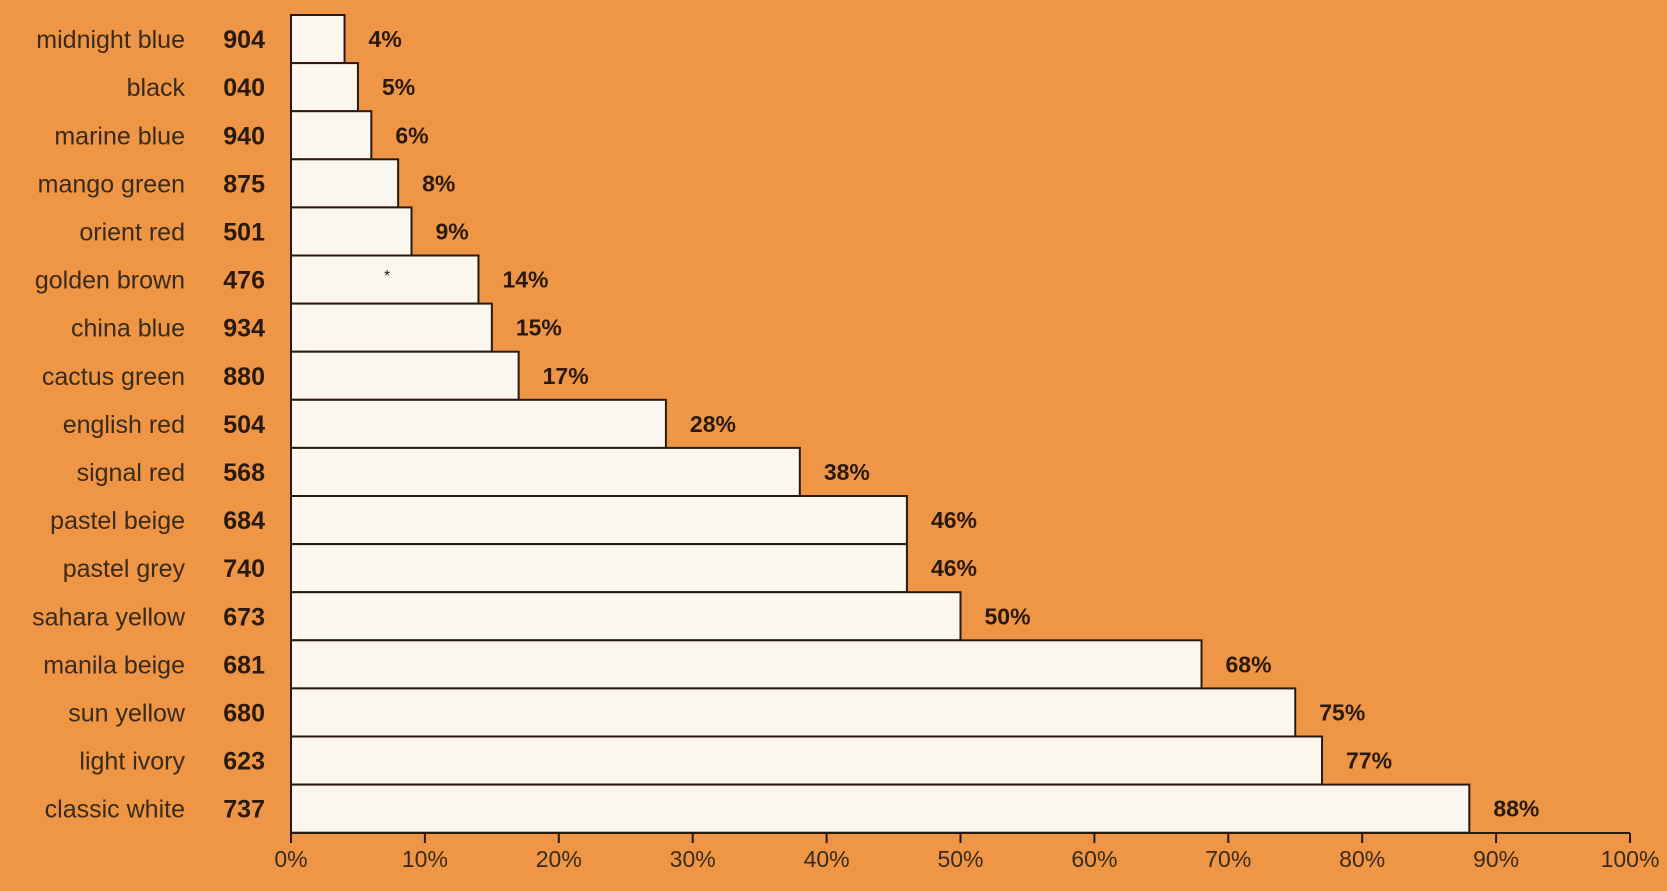 Image resolution: width=1667 pixels, height=891 pixels. I want to click on code-label: 568, so click(244, 473).